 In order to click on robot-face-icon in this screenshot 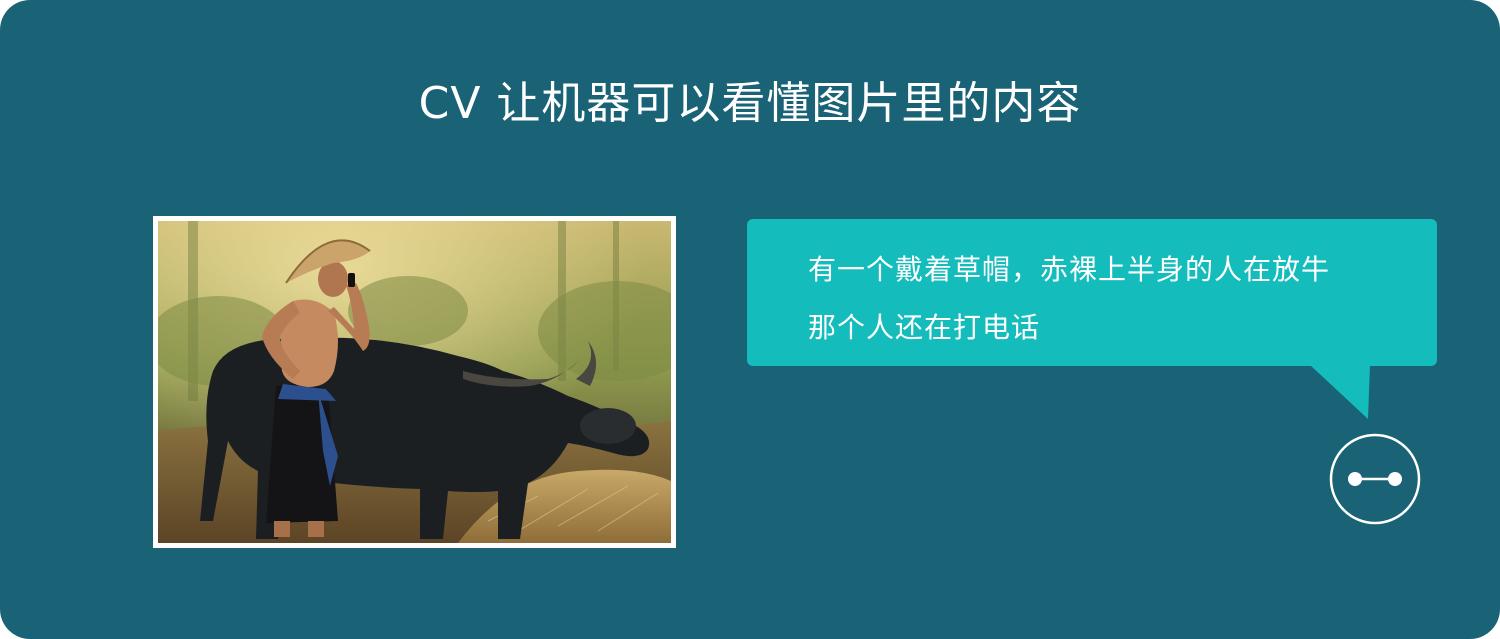, I will do `click(1375, 479)`.